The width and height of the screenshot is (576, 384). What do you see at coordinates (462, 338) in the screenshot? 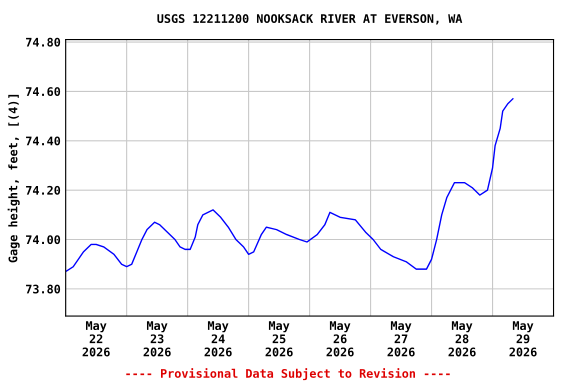
I see `x-tick-label: May 28 2026` at bounding box center [462, 338].